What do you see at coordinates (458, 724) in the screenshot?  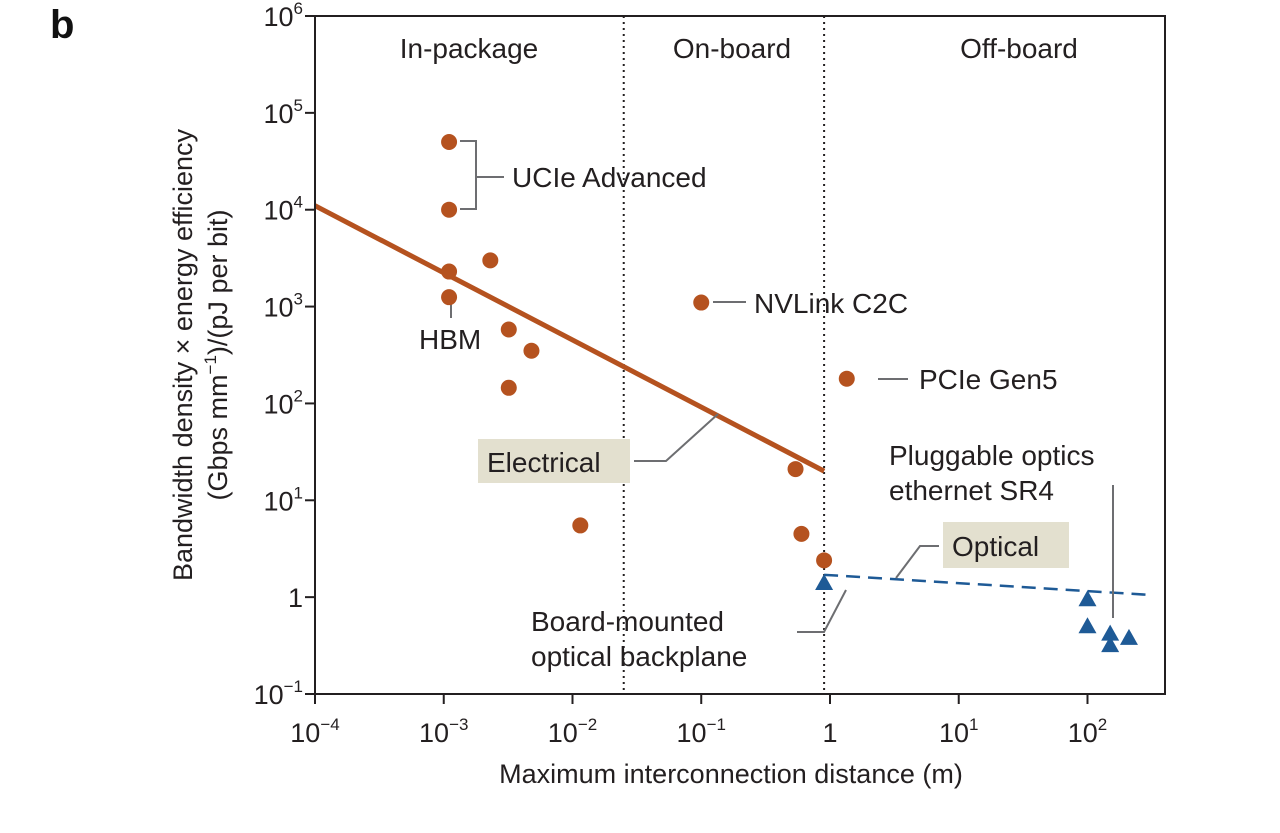 I see `x-tick-exp: −3` at bounding box center [458, 724].